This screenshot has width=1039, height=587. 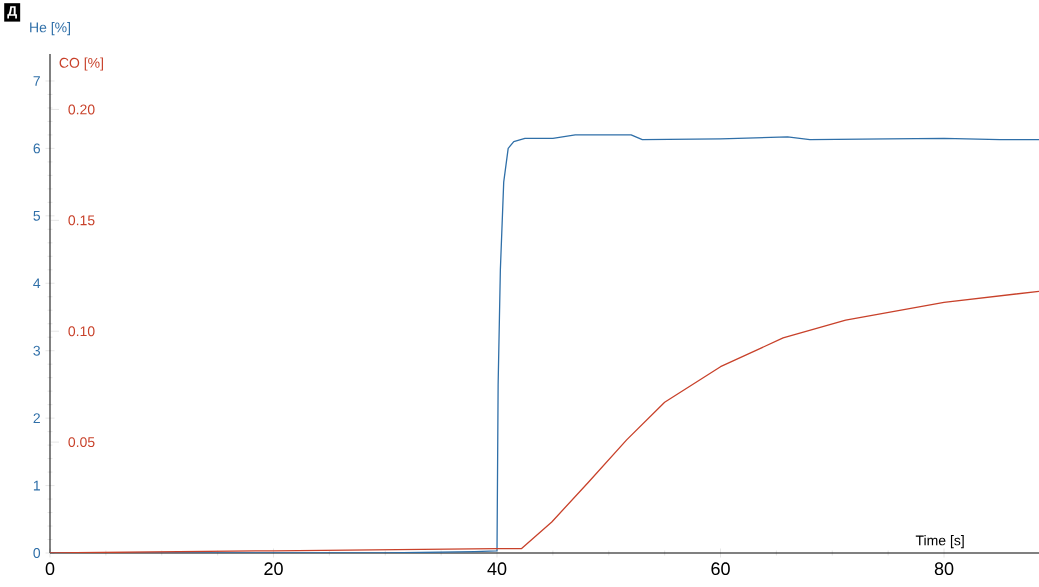 What do you see at coordinates (939, 542) in the screenshot?
I see `x-axis-title: Time [s]` at bounding box center [939, 542].